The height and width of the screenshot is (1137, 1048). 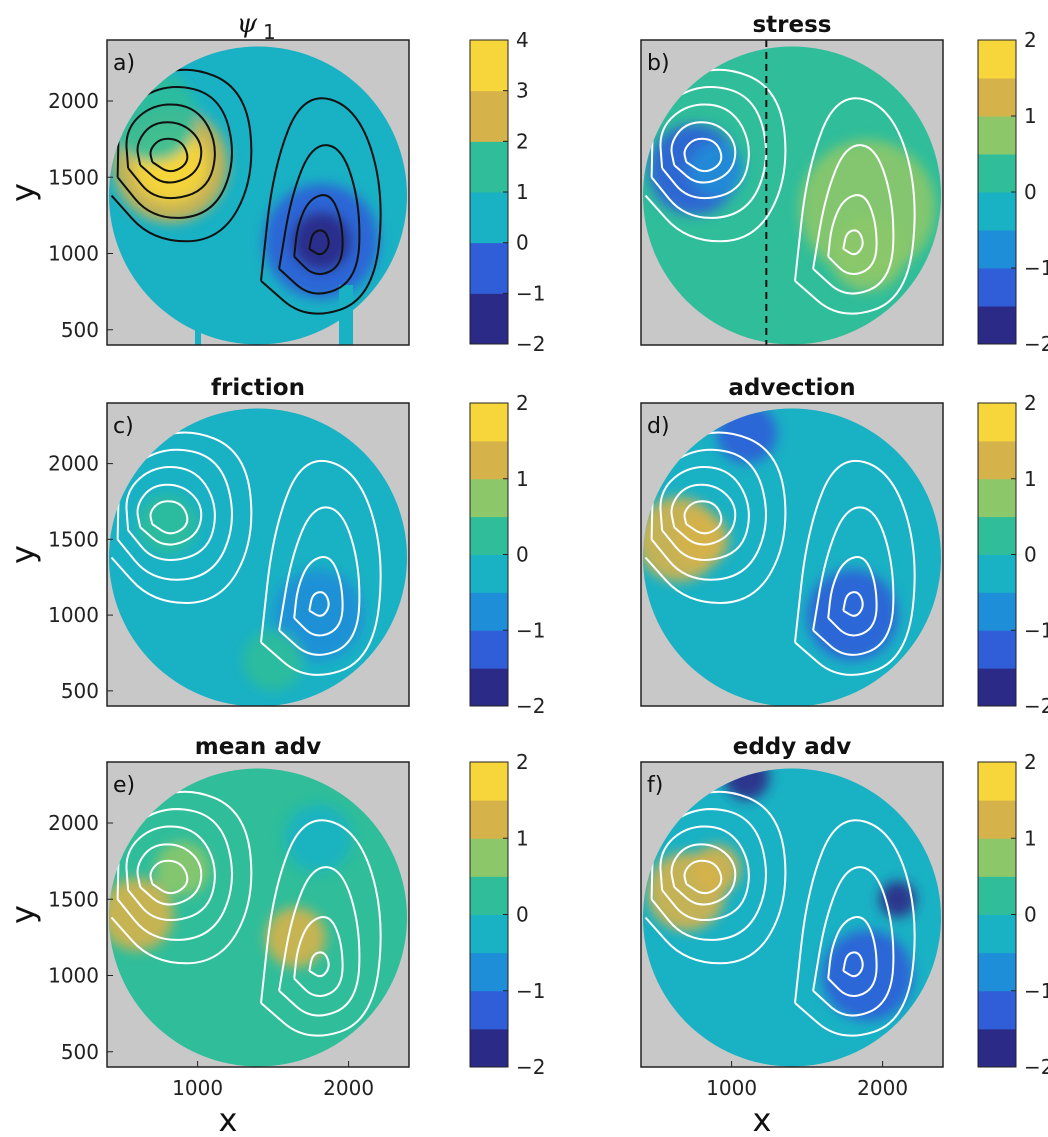 I want to click on panel-title: eddy adv, so click(x=792, y=747).